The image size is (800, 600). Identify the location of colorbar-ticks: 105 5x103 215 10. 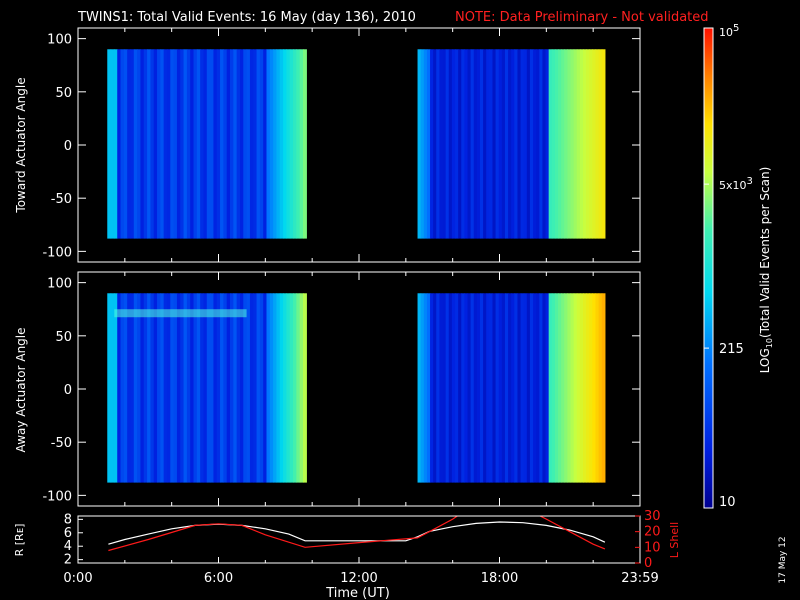
(728, 266).